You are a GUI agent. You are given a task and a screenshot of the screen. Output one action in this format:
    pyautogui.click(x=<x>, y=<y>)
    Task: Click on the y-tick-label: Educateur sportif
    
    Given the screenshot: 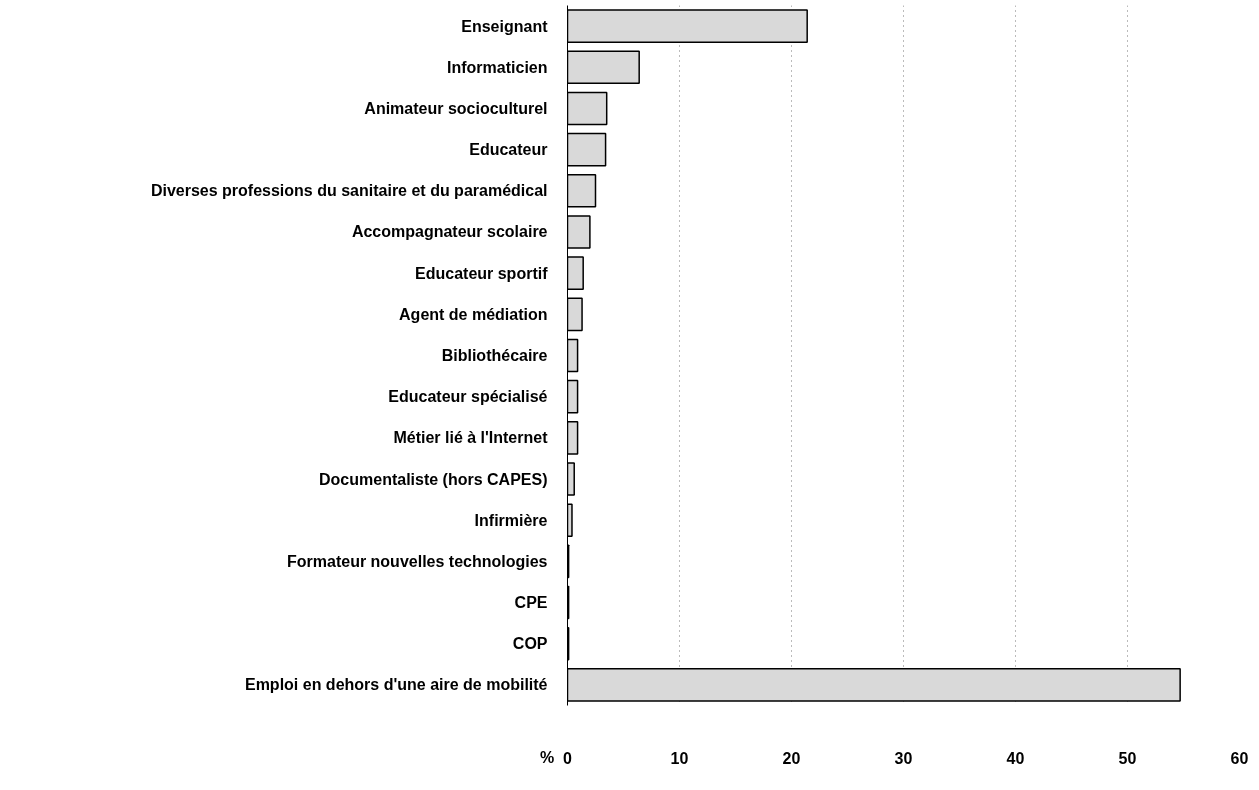 What is the action you would take?
    pyautogui.click(x=482, y=273)
    